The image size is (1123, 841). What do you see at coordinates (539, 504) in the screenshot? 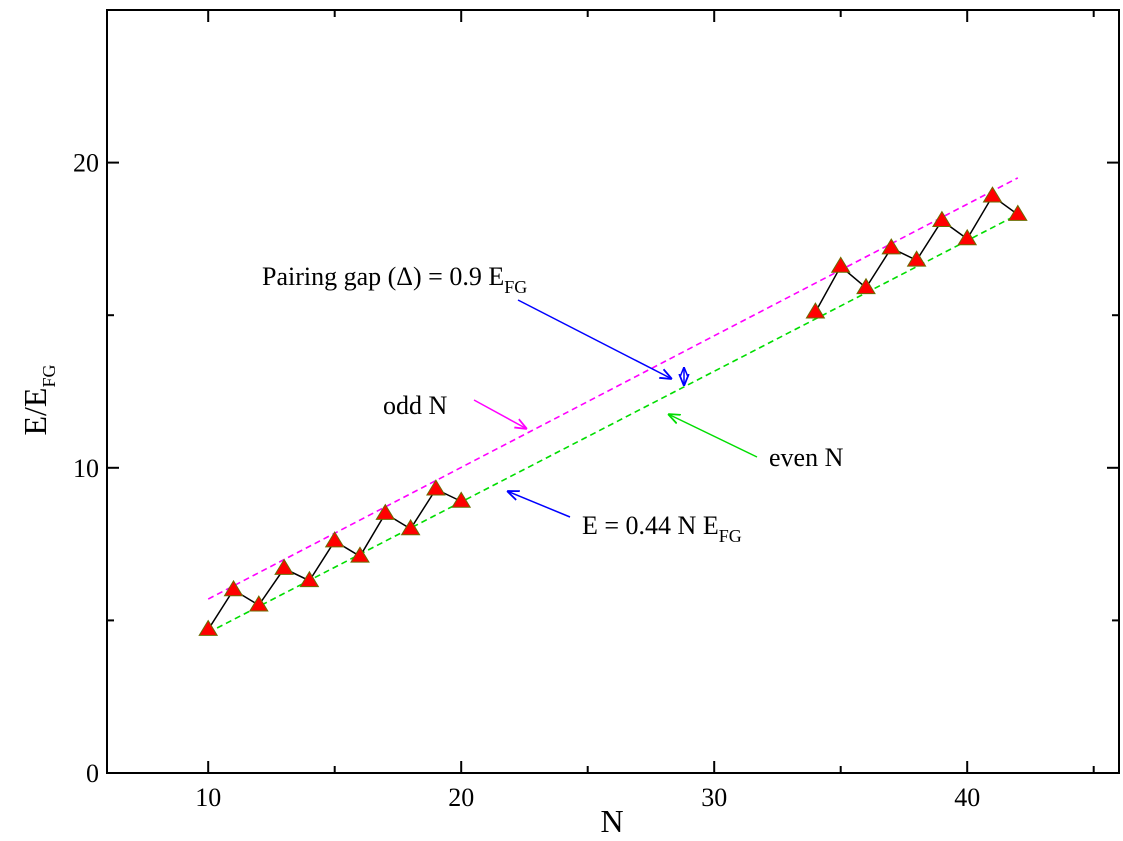
I see `fit-arrow` at bounding box center [539, 504].